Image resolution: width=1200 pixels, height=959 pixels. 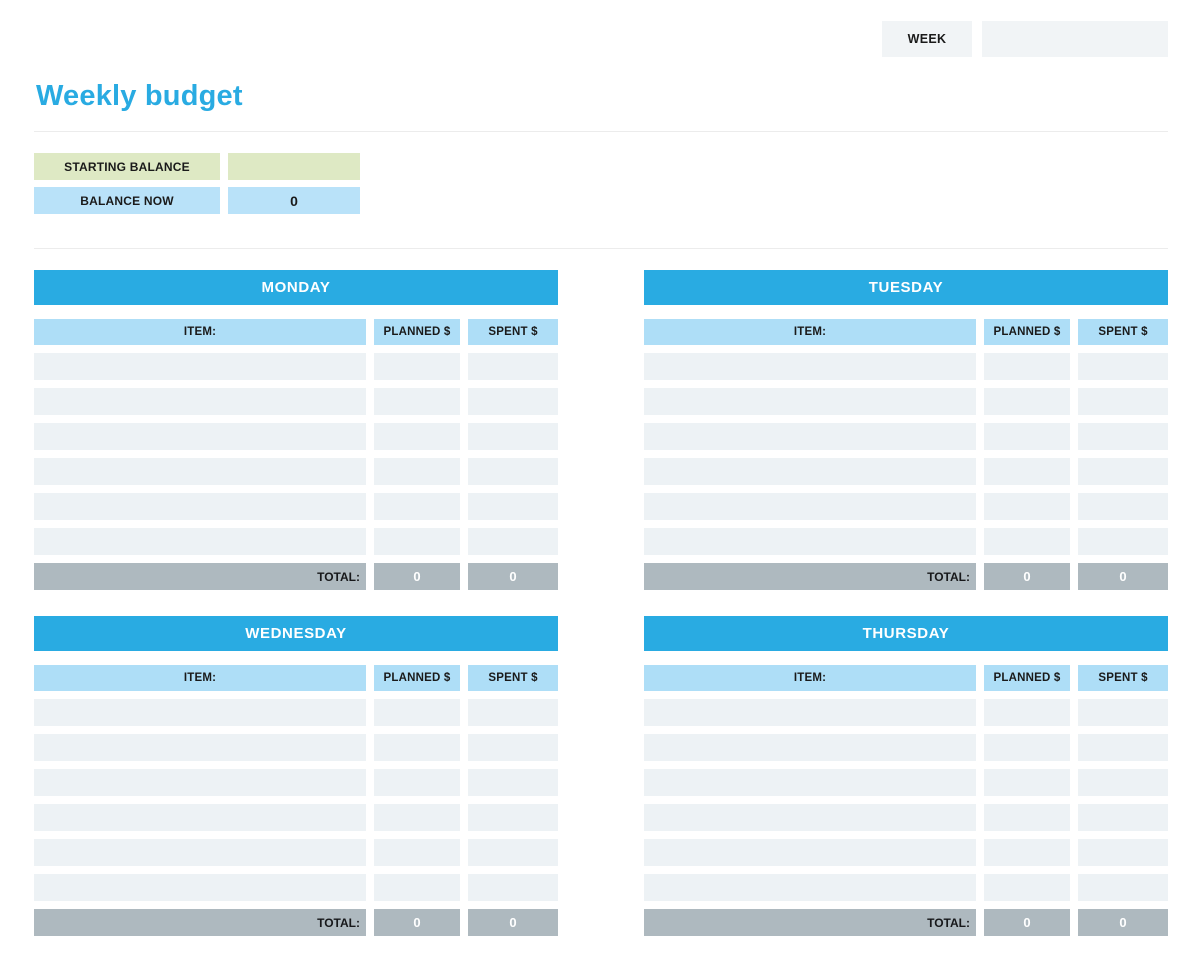 What do you see at coordinates (1027, 576) in the screenshot?
I see `total-planned-value: 0` at bounding box center [1027, 576].